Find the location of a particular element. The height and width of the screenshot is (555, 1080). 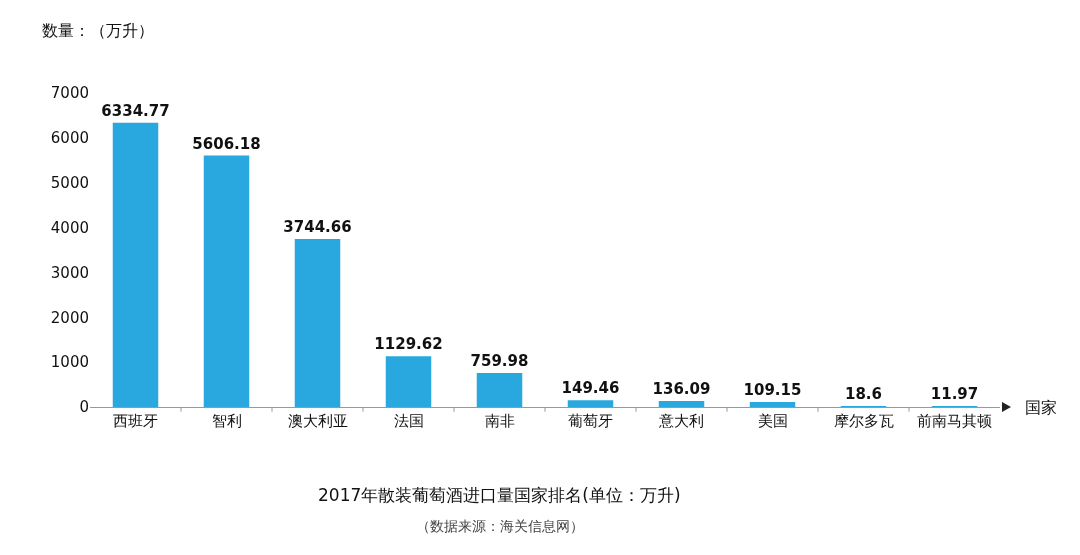

x-tick-label: 意大利 is located at coordinates (681, 421).